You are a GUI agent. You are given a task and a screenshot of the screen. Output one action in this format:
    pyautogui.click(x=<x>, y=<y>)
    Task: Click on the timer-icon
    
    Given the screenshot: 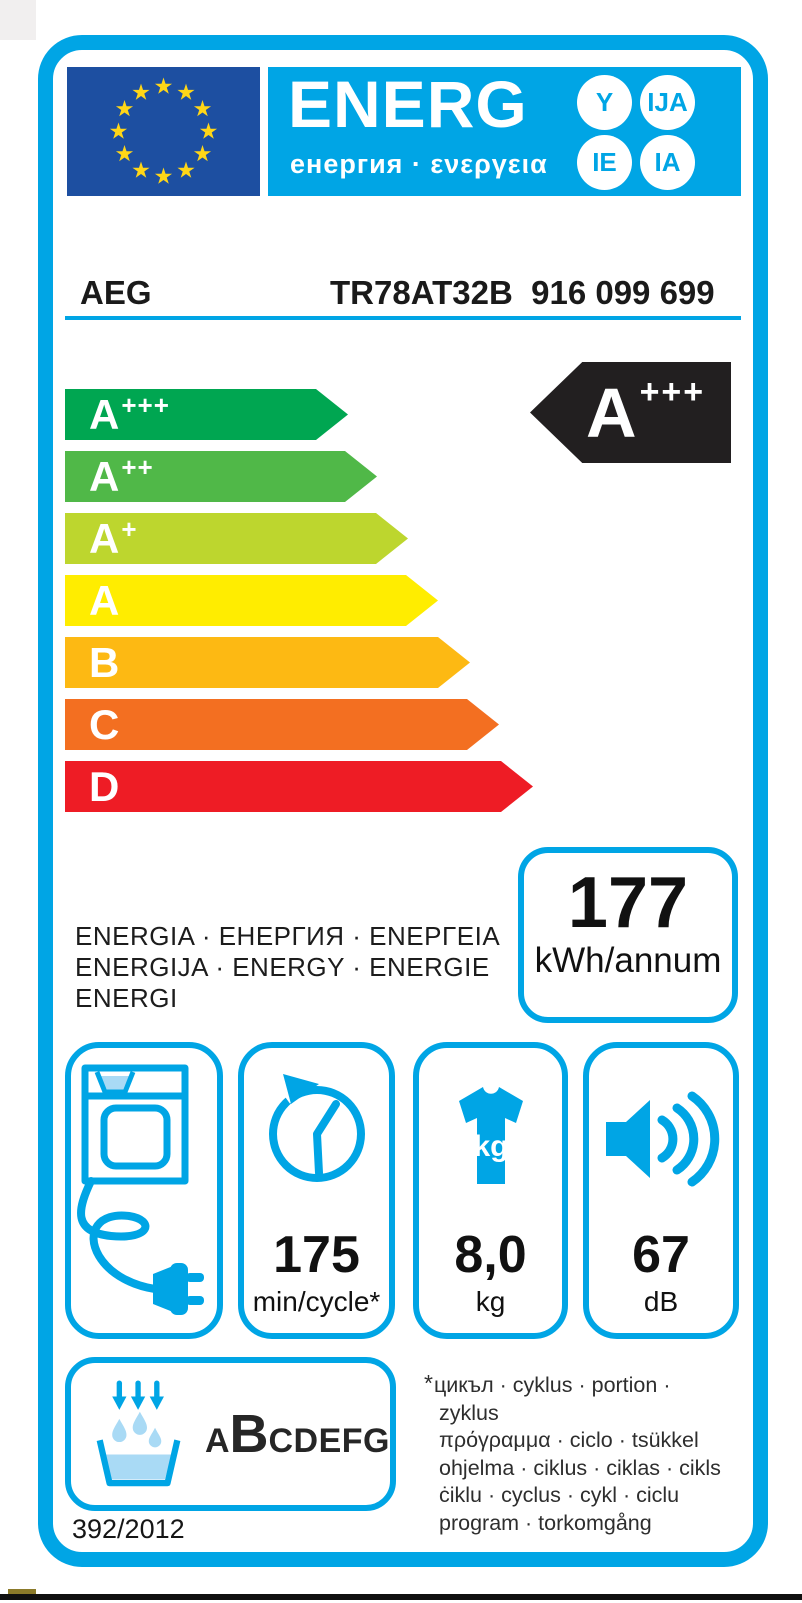 What is the action you would take?
    pyautogui.click(x=316, y=1125)
    